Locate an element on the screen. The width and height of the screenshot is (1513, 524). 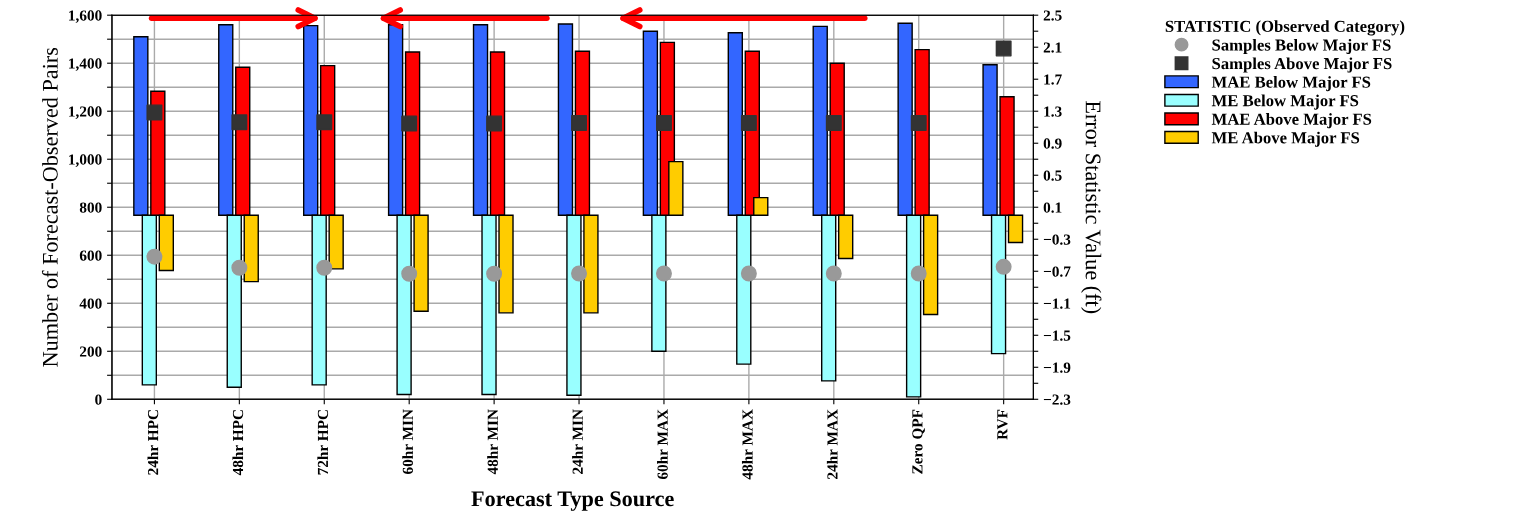
x-tick-label: 48hr HPC is located at coordinates (238, 443).